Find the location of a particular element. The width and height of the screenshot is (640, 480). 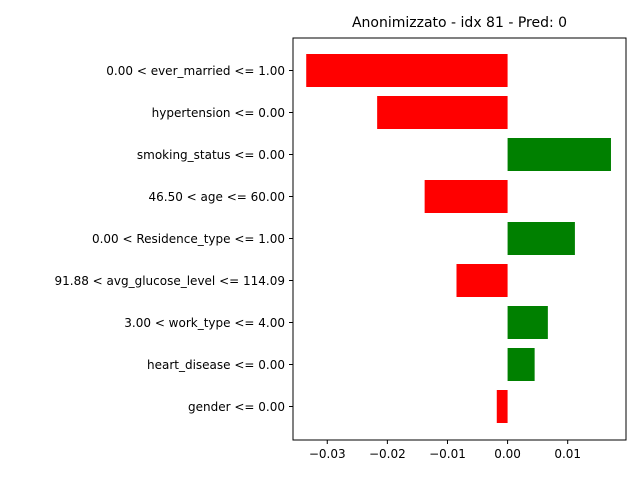

y-tick-label: gender <= 0.00 is located at coordinates (236, 407).